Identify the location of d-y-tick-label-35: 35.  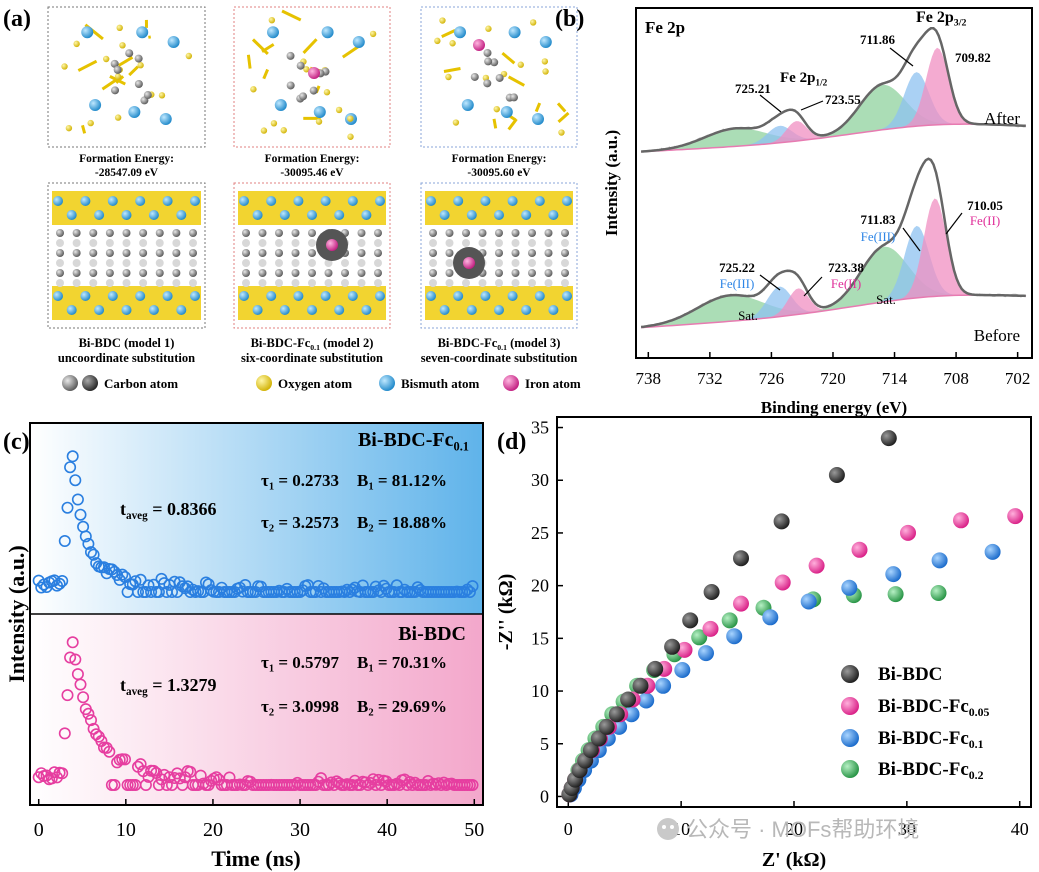
(540, 428).